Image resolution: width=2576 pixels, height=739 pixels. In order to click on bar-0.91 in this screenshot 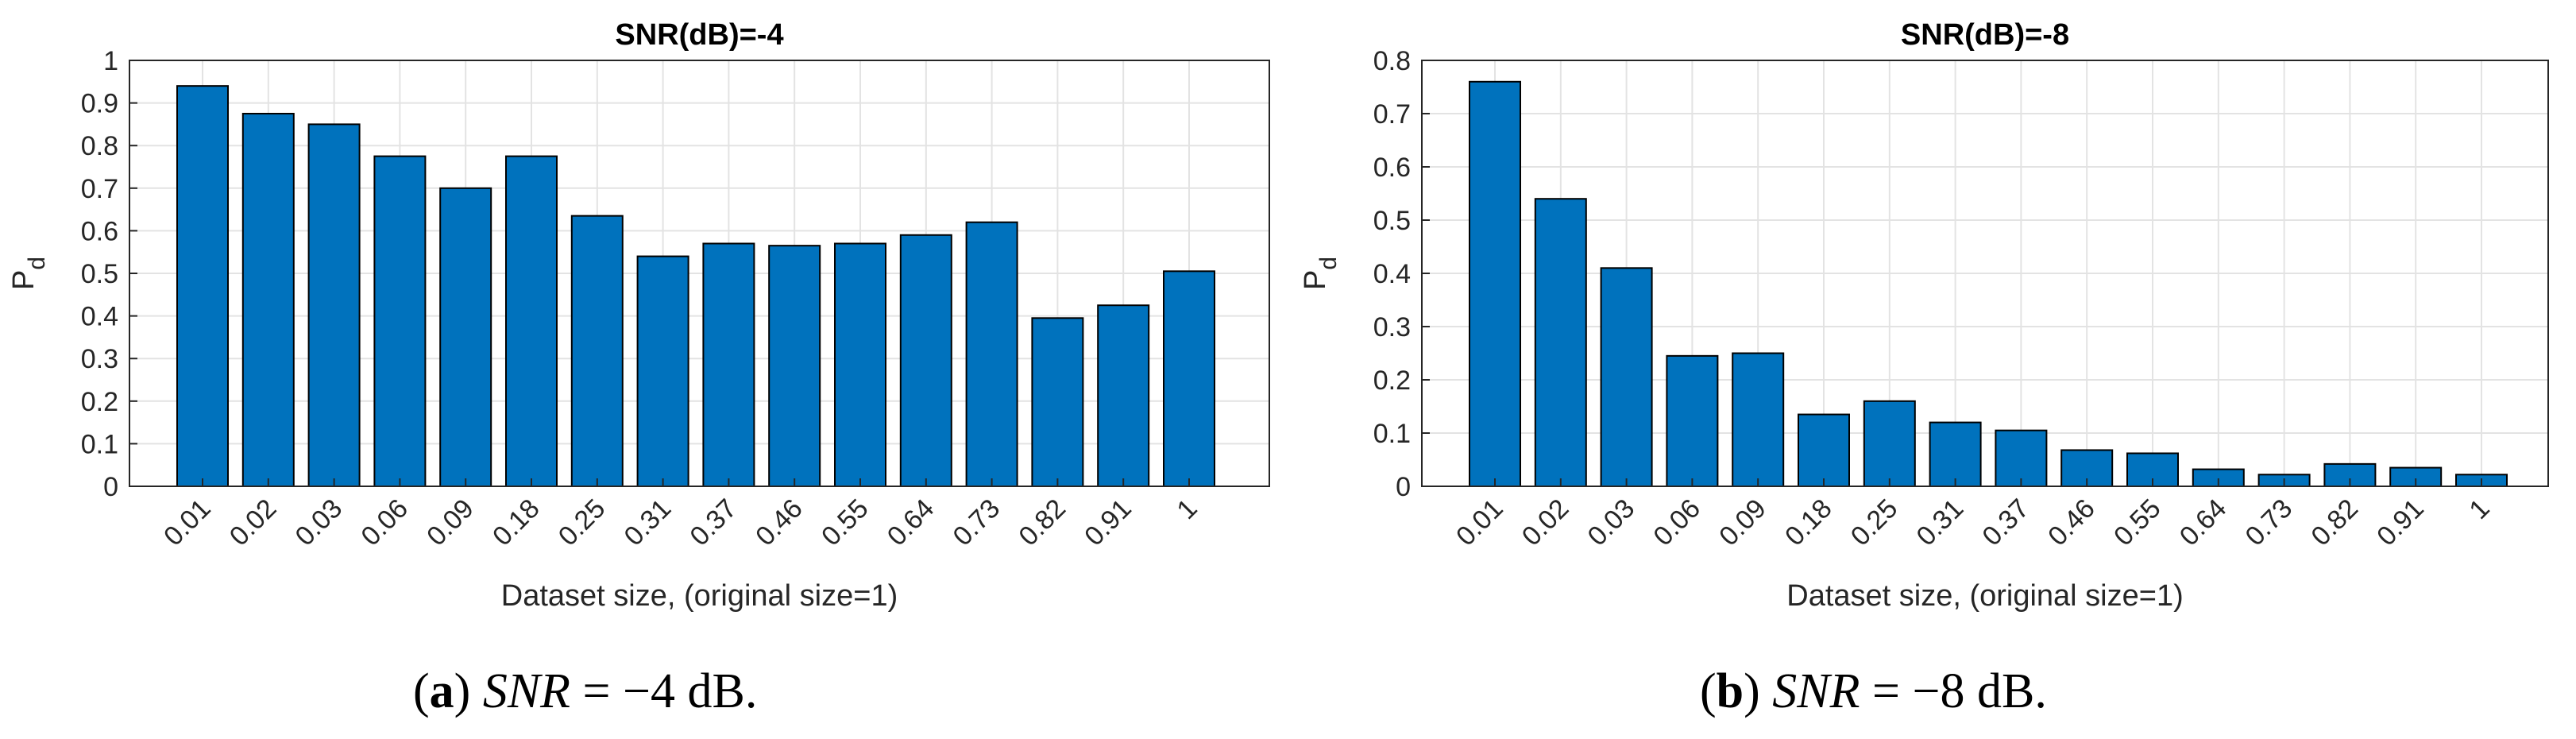, I will do `click(1123, 396)`.